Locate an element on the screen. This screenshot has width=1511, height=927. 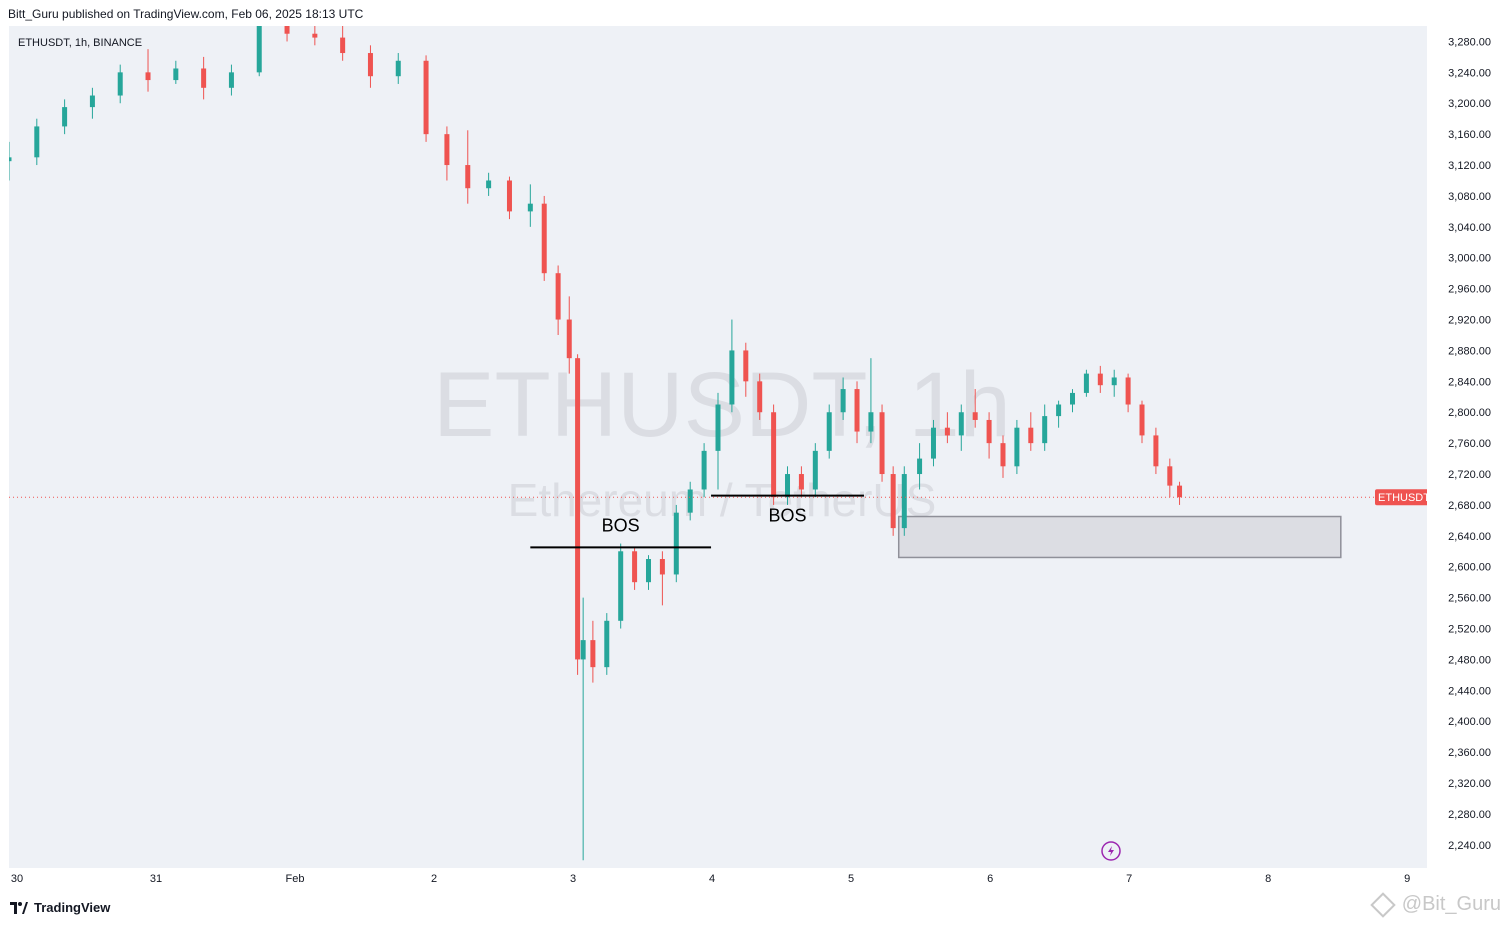
x-tick-label: 6 is located at coordinates (990, 879).